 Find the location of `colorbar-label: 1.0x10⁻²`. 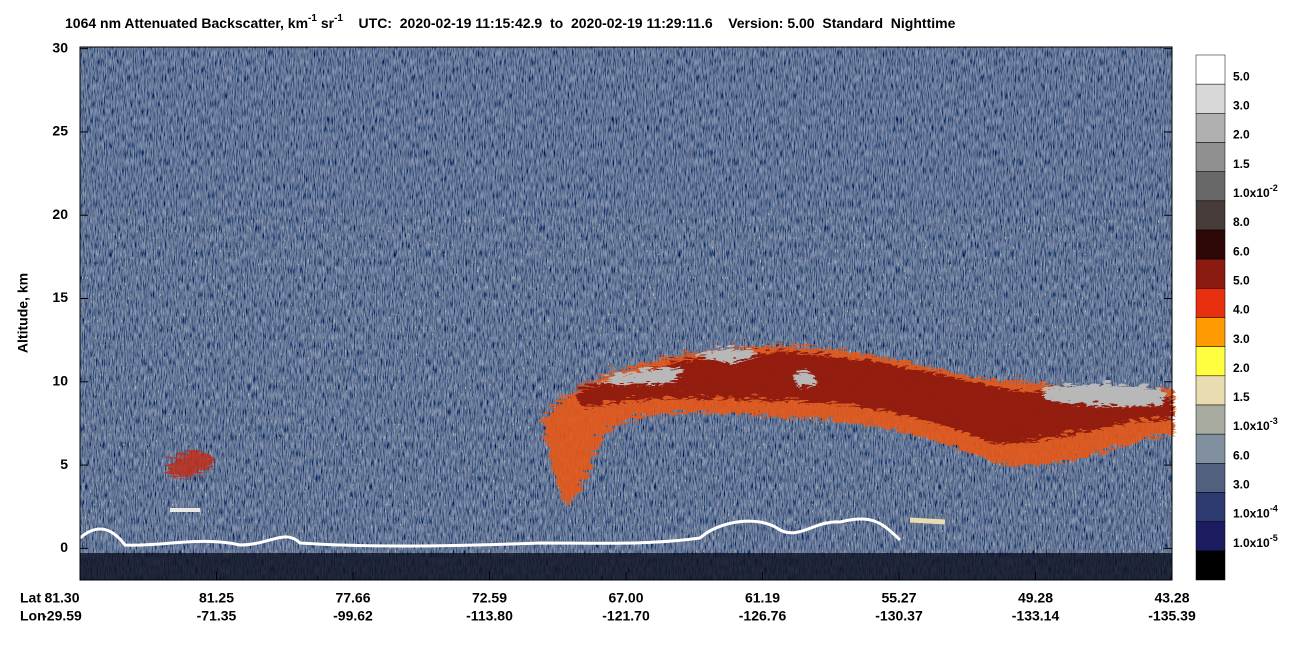

colorbar-label: 1.0x10⁻² is located at coordinates (1255, 191).